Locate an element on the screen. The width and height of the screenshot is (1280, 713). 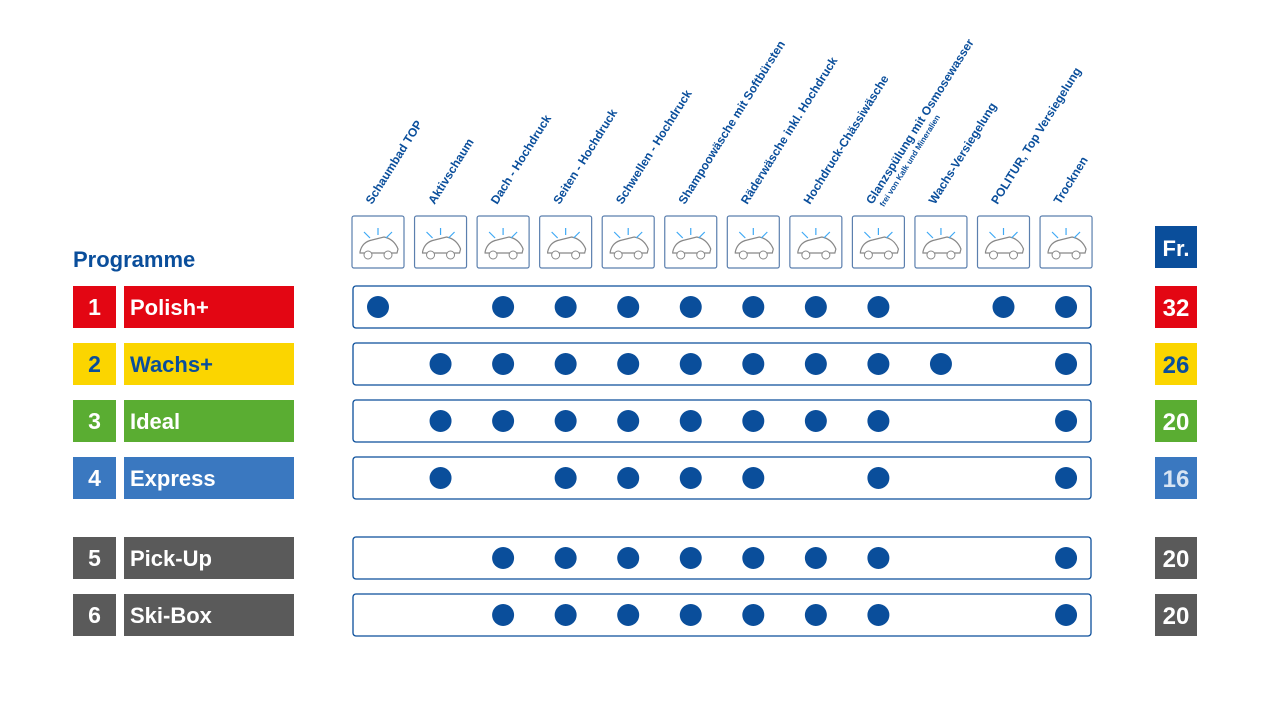
program-number: 4 is located at coordinates (94, 478).